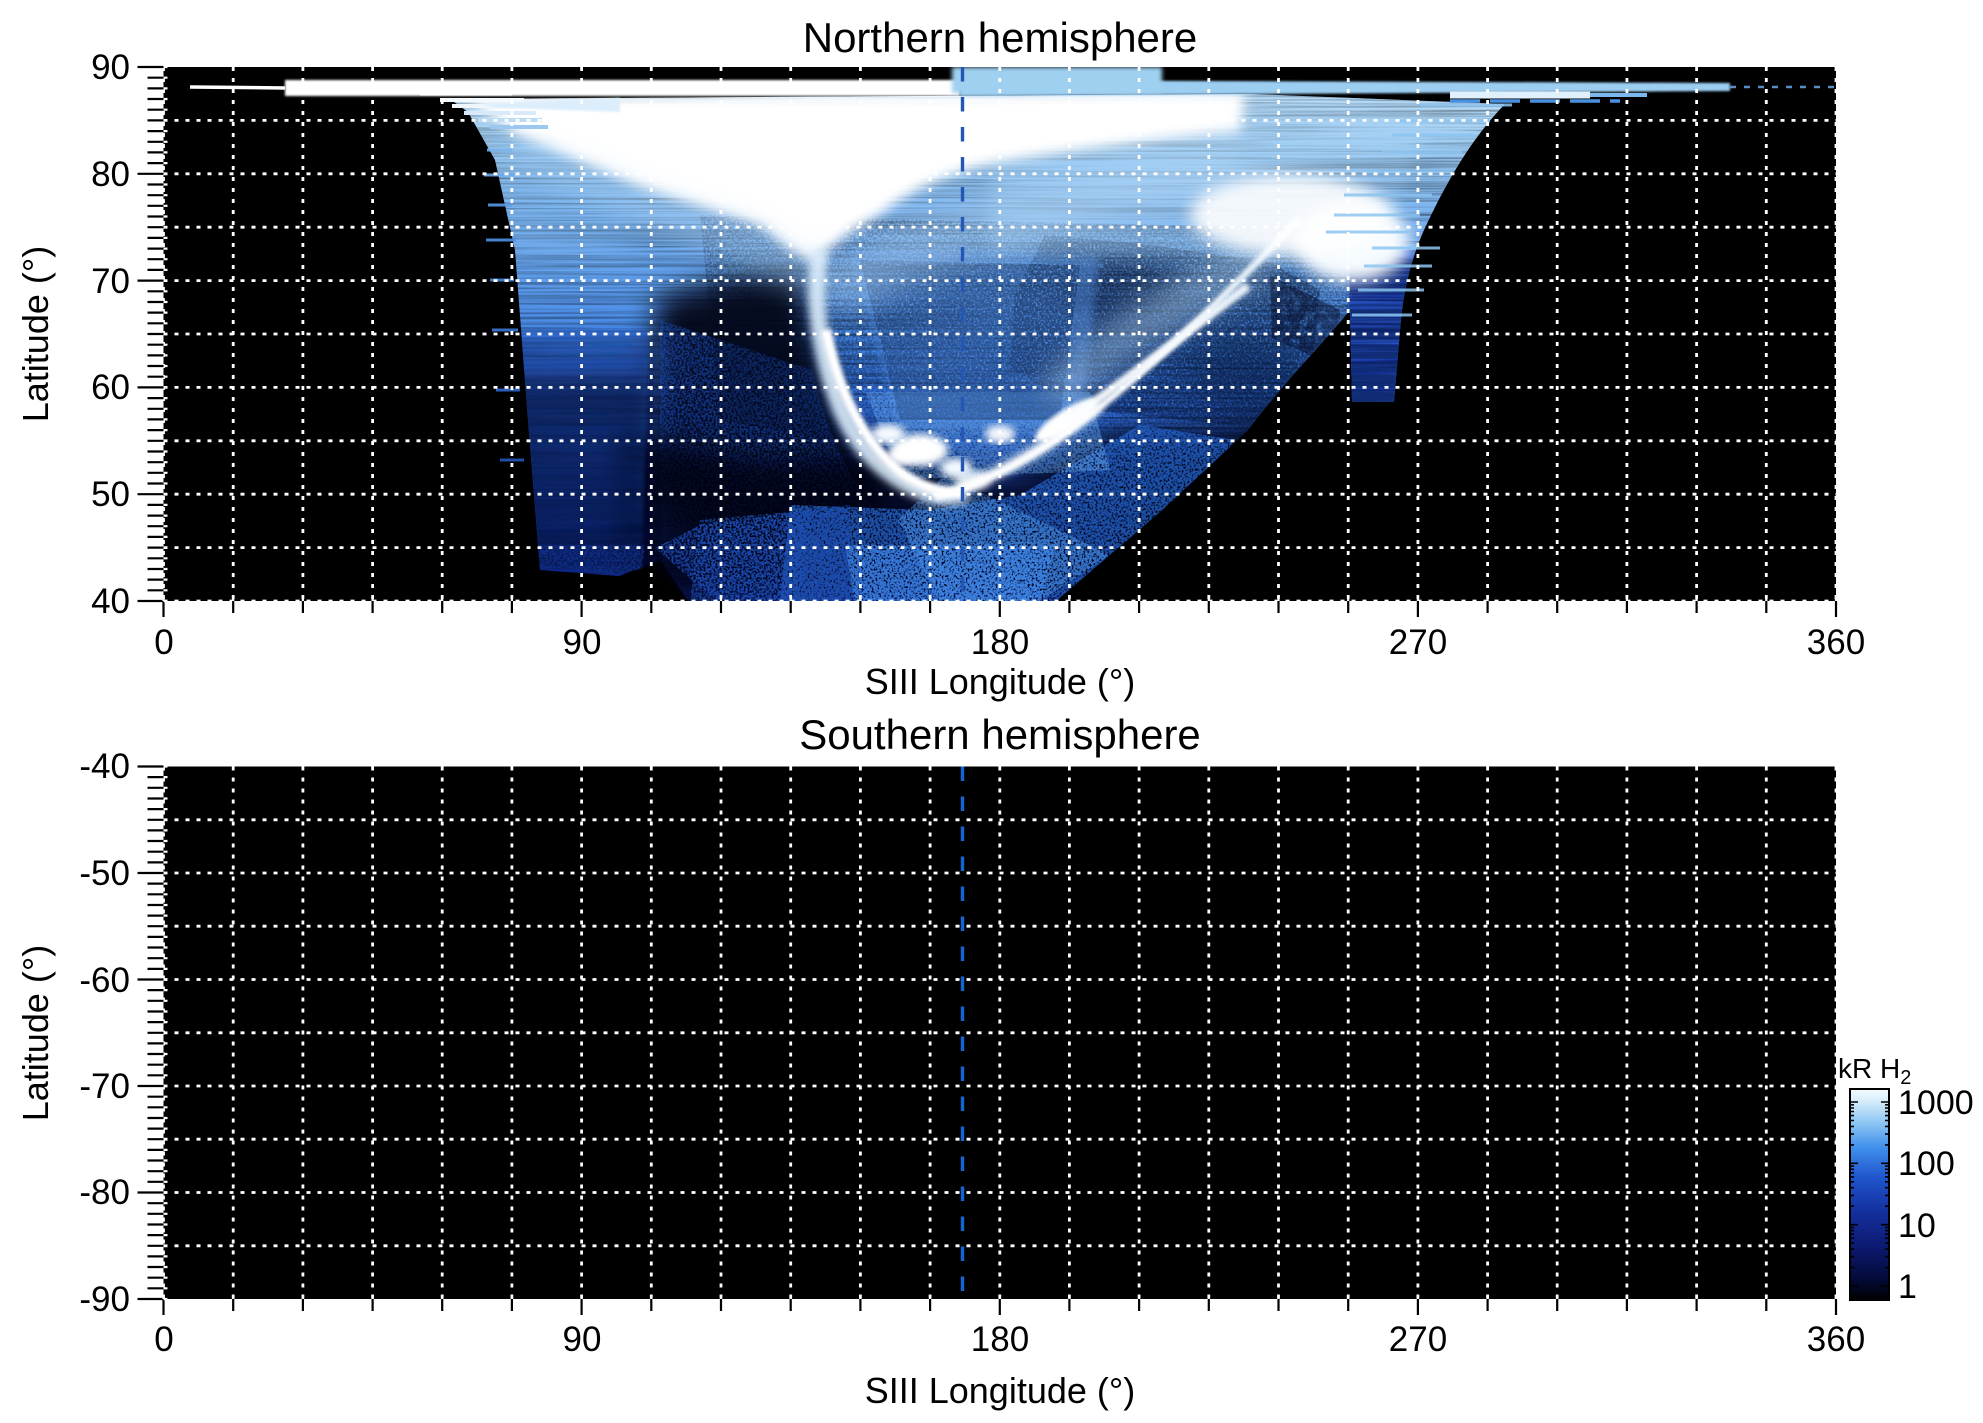 Image resolution: width=1983 pixels, height=1423 pixels. Describe the element at coordinates (110, 601) in the screenshot. I see `svg-text: 40` at that location.